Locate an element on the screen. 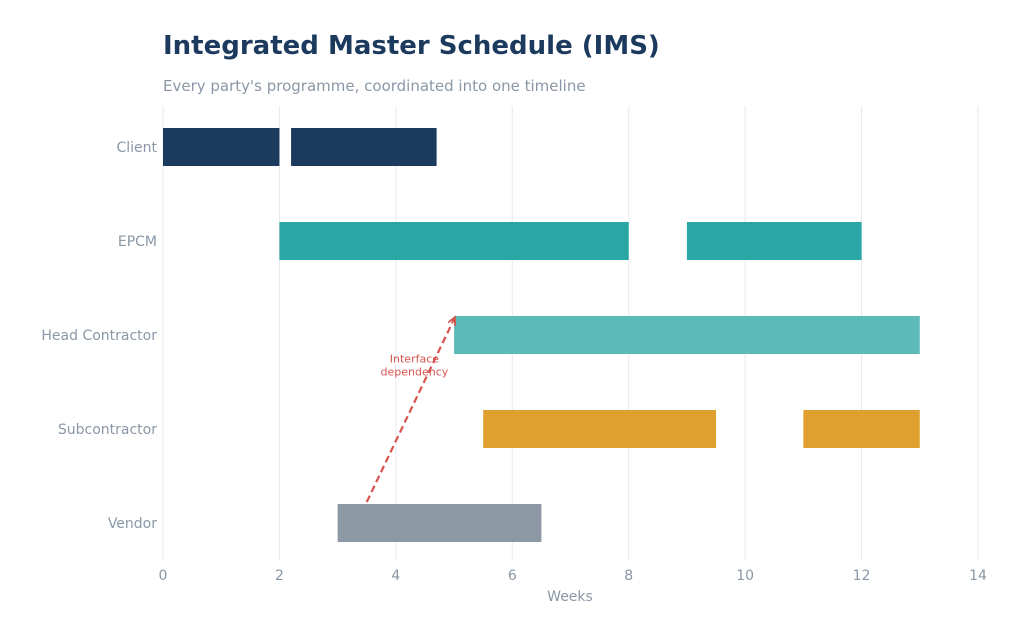  x-tick-label-6: 6 is located at coordinates (512, 576).